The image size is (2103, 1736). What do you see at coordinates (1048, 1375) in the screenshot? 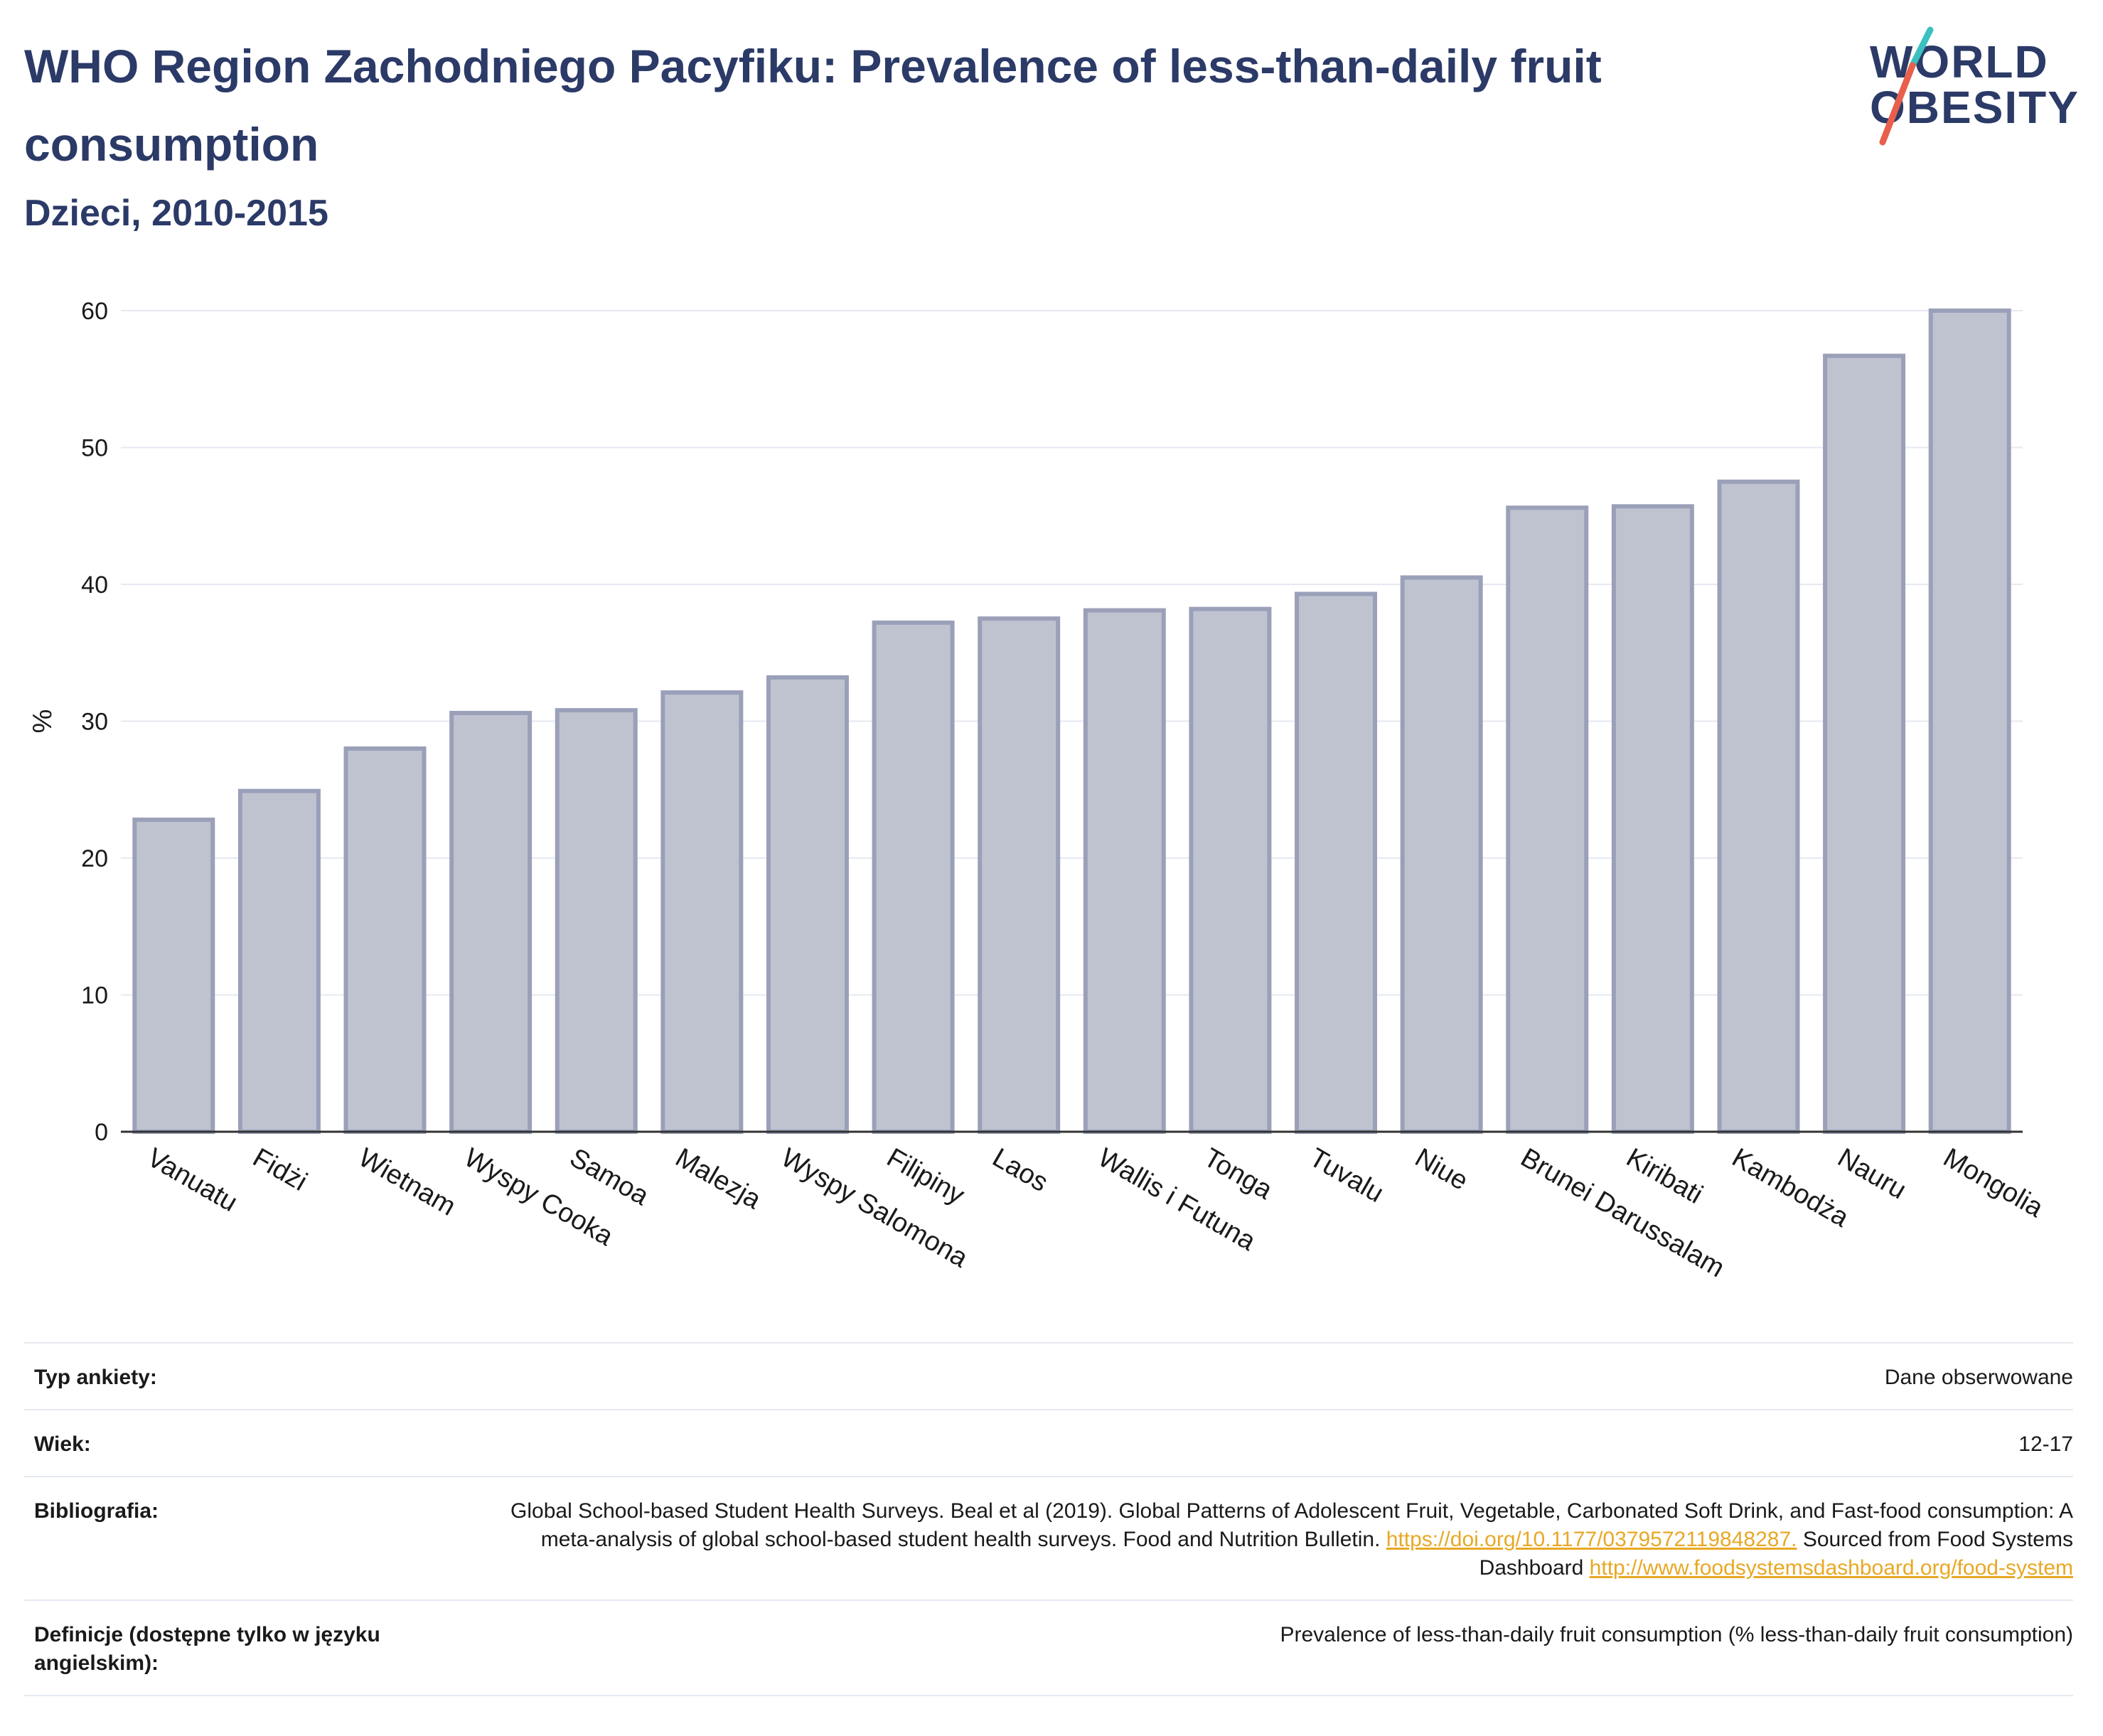
I see `info-row-survey: Typ ankiety: Dane obserwowane` at bounding box center [1048, 1375].